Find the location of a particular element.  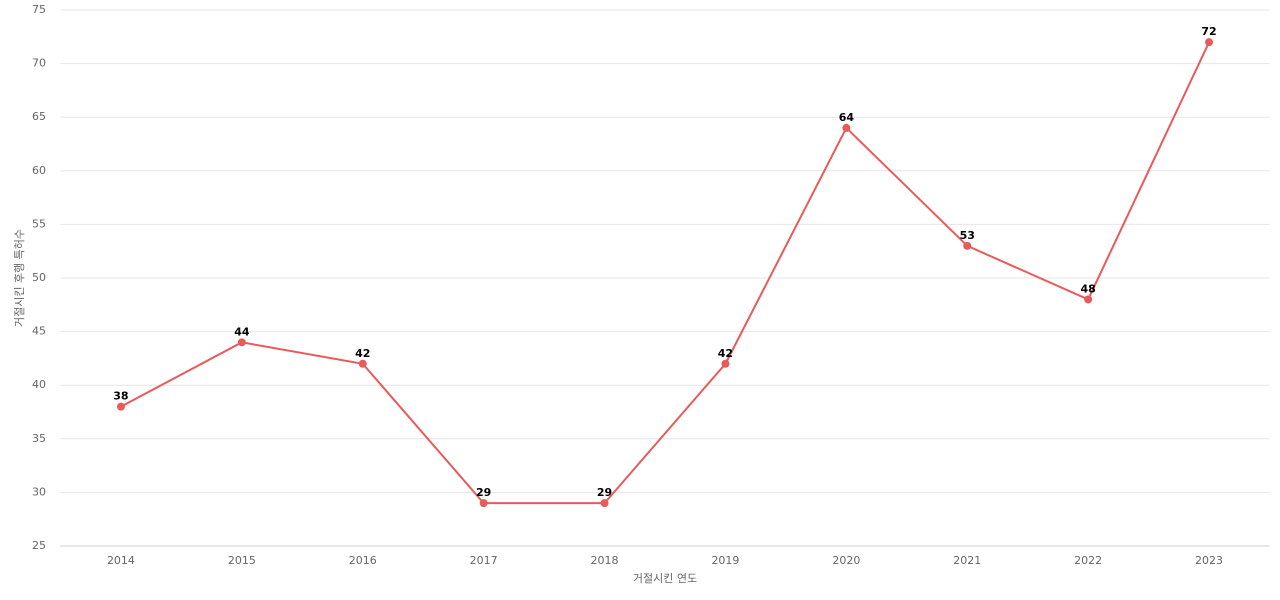

y-tick-label: 55 is located at coordinates (39, 223).